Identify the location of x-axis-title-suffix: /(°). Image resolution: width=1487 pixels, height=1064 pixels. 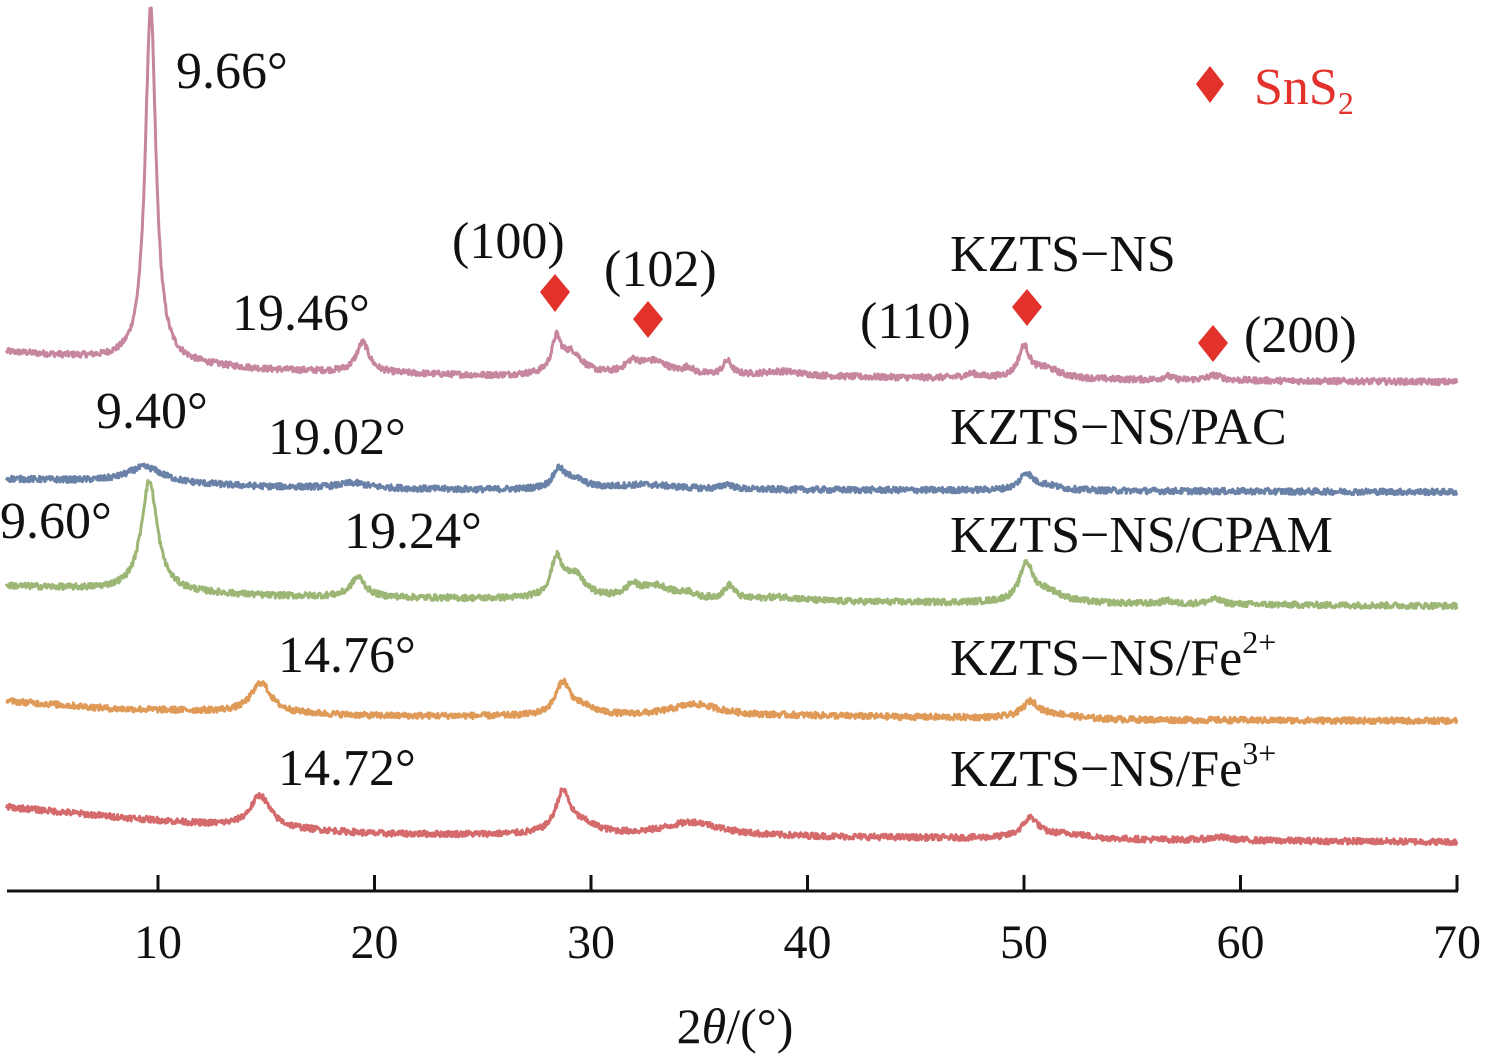
(759, 1026).